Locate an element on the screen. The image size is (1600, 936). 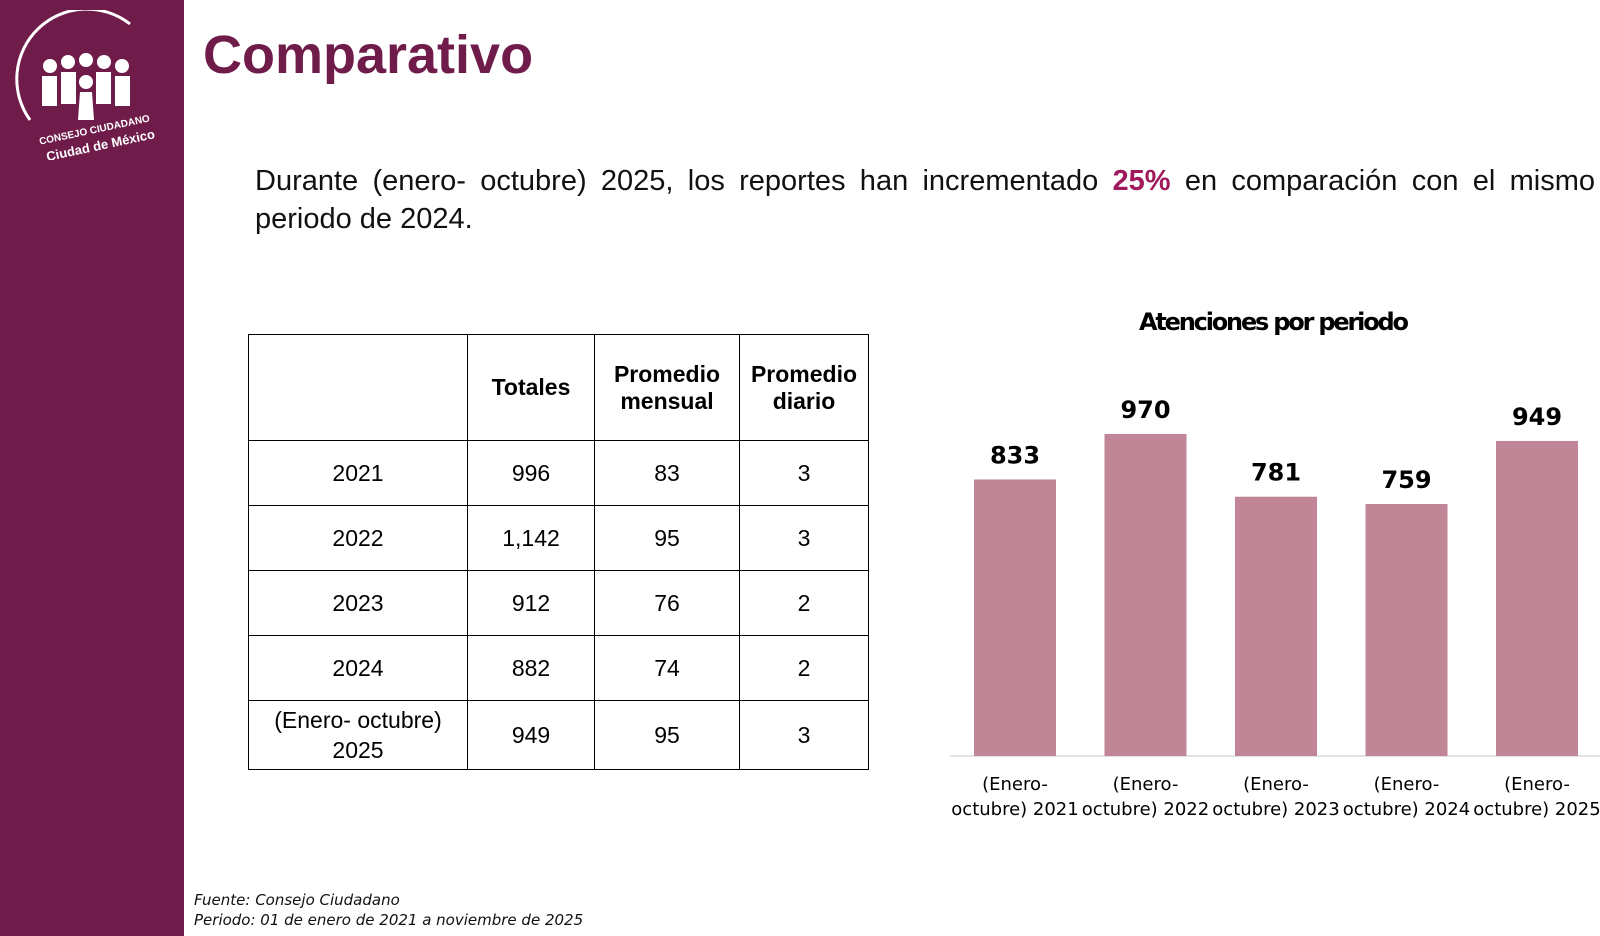
table-cell: 76 is located at coordinates (667, 603).